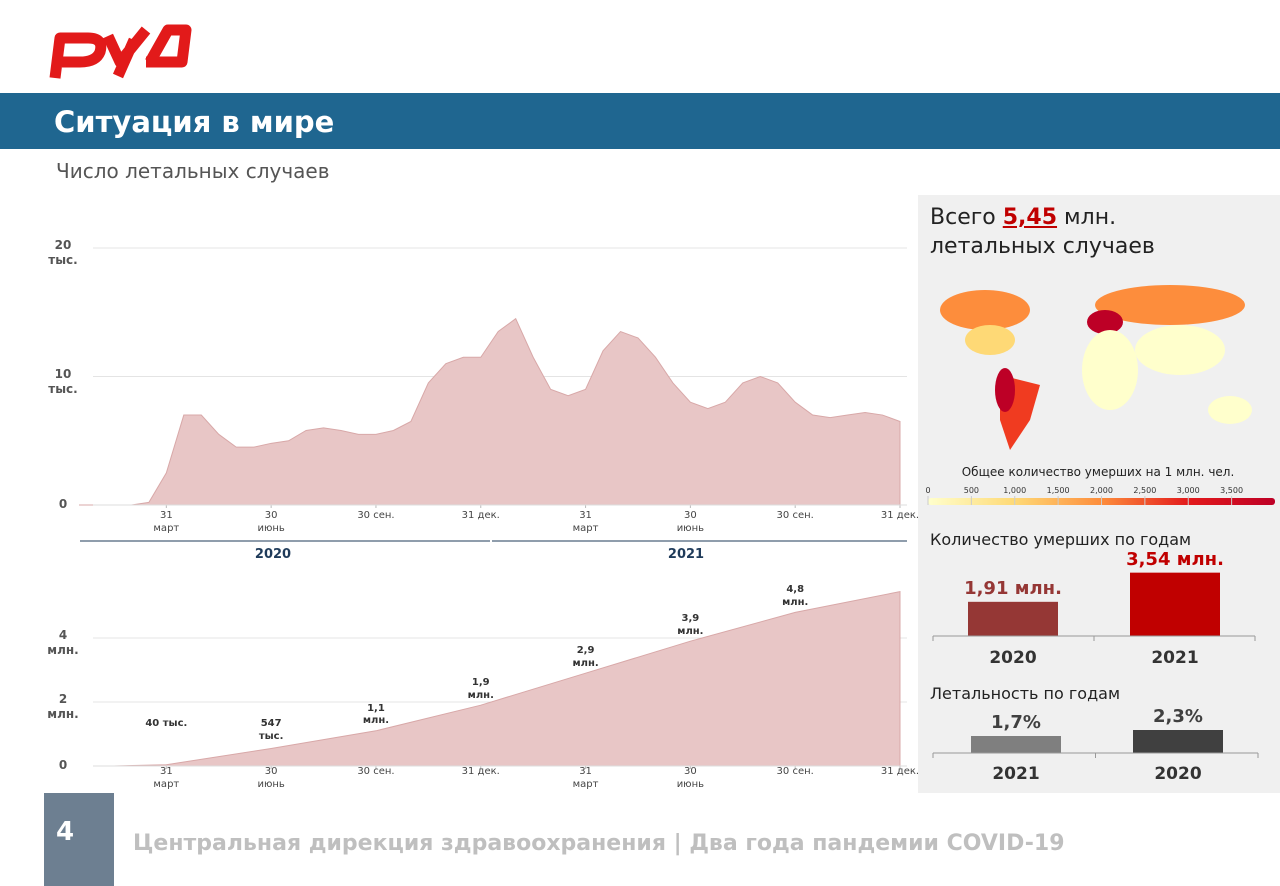 This screenshot has width=1280, height=886. What do you see at coordinates (971, 490) in the screenshot?
I see `scale-tick-label: 500` at bounding box center [971, 490].